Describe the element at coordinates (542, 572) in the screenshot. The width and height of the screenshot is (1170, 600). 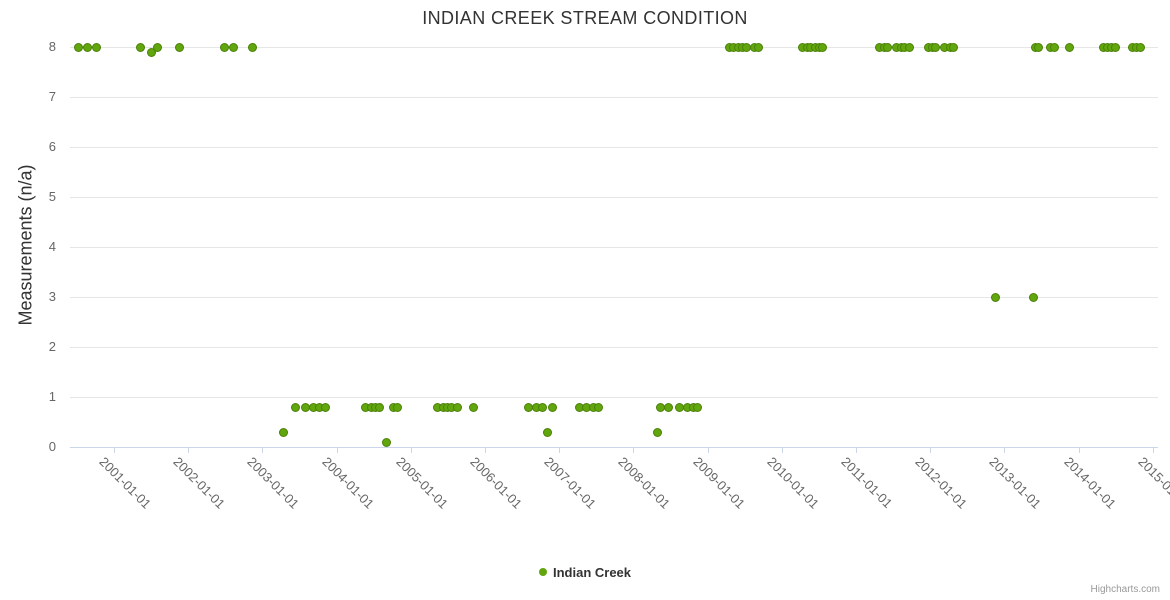
I see `legend-marker-icon` at that location.